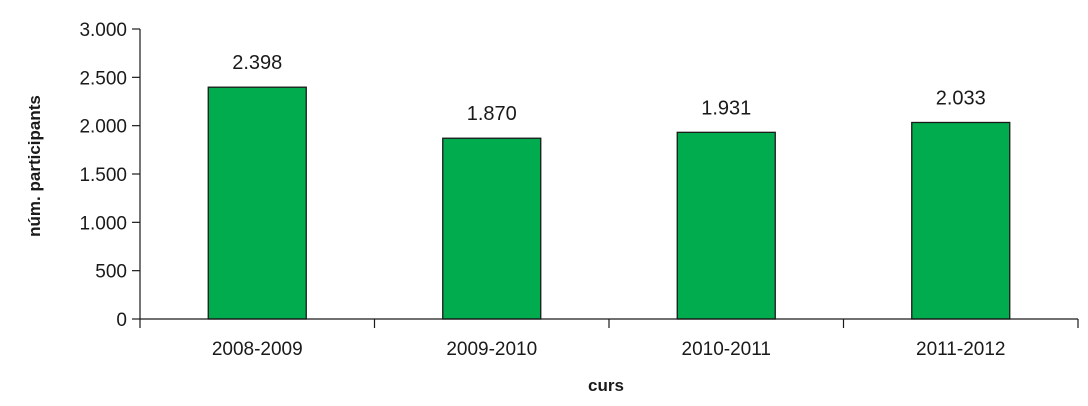 This screenshot has width=1088, height=406. Describe the element at coordinates (34, 166) in the screenshot. I see `y-axis-title: núm. participants` at that location.